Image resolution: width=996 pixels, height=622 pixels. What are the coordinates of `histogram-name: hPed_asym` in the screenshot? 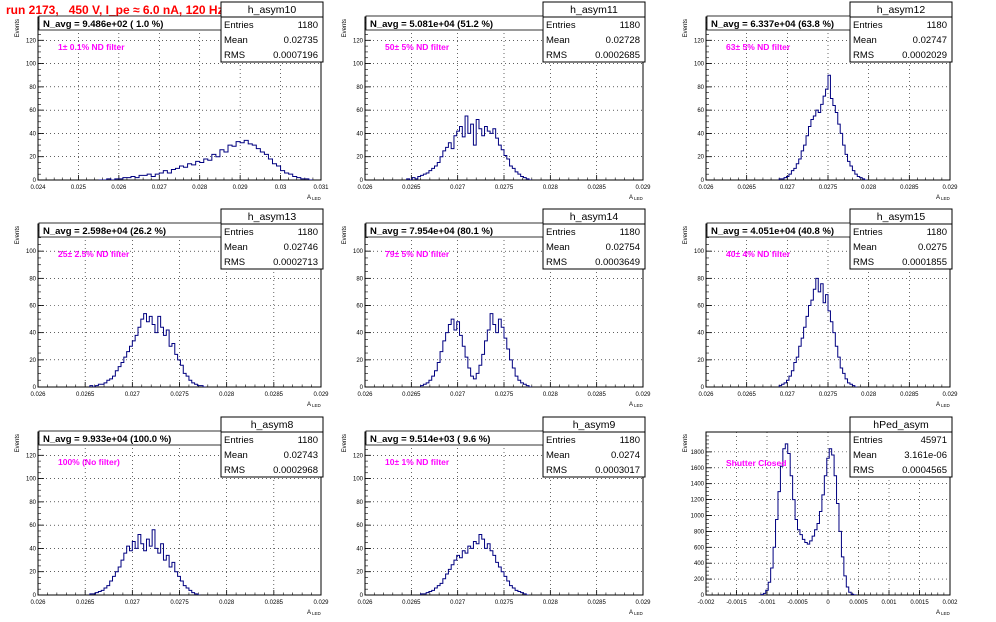 It's located at (901, 425).